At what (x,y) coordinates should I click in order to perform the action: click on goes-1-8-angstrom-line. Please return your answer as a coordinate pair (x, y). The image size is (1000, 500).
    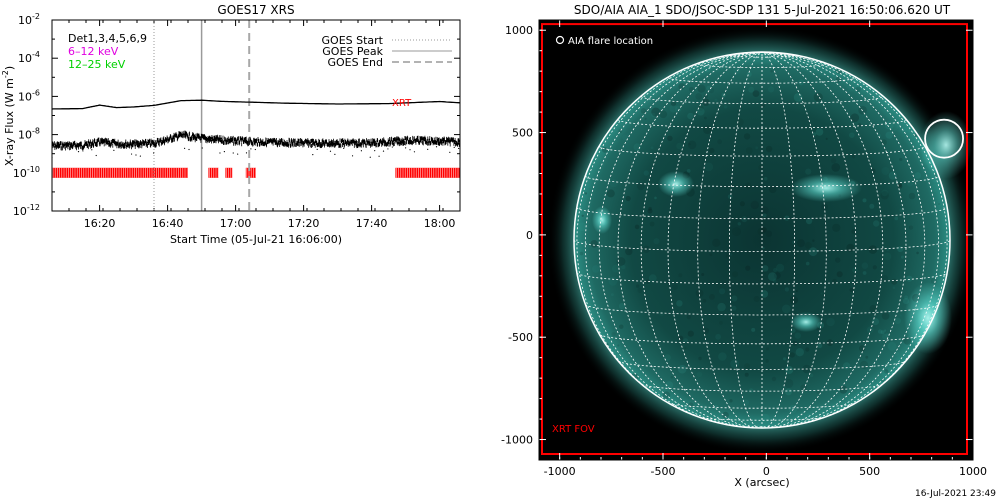
    Looking at the image, I should click on (256, 104).